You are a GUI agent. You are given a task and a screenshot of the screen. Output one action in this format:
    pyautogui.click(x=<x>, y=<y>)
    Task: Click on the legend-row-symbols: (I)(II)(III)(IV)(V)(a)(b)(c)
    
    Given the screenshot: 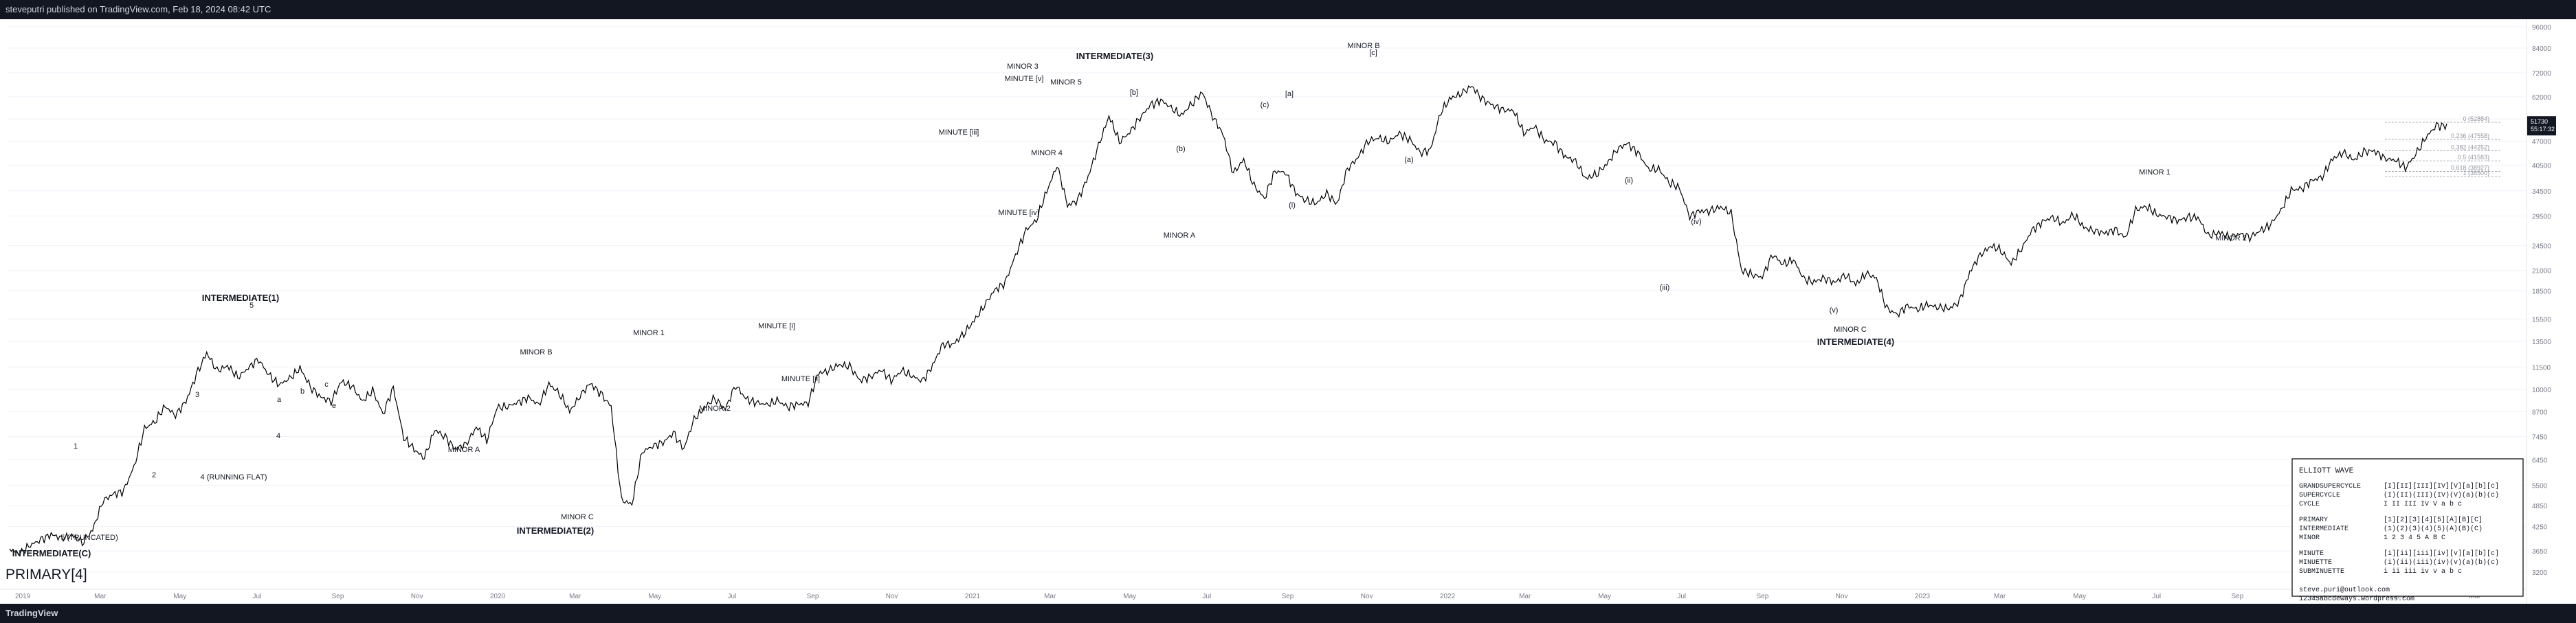 What is the action you would take?
    pyautogui.click(x=2441, y=495)
    